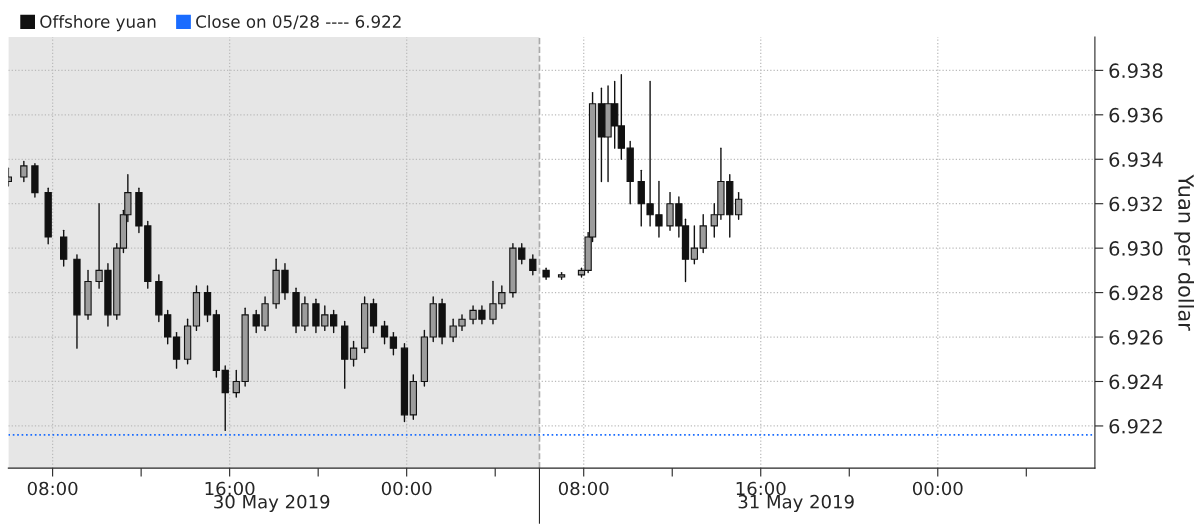 The image size is (1194, 529). Describe the element at coordinates (1136, 159) in the screenshot. I see `y-tick-label: 6.934` at that location.